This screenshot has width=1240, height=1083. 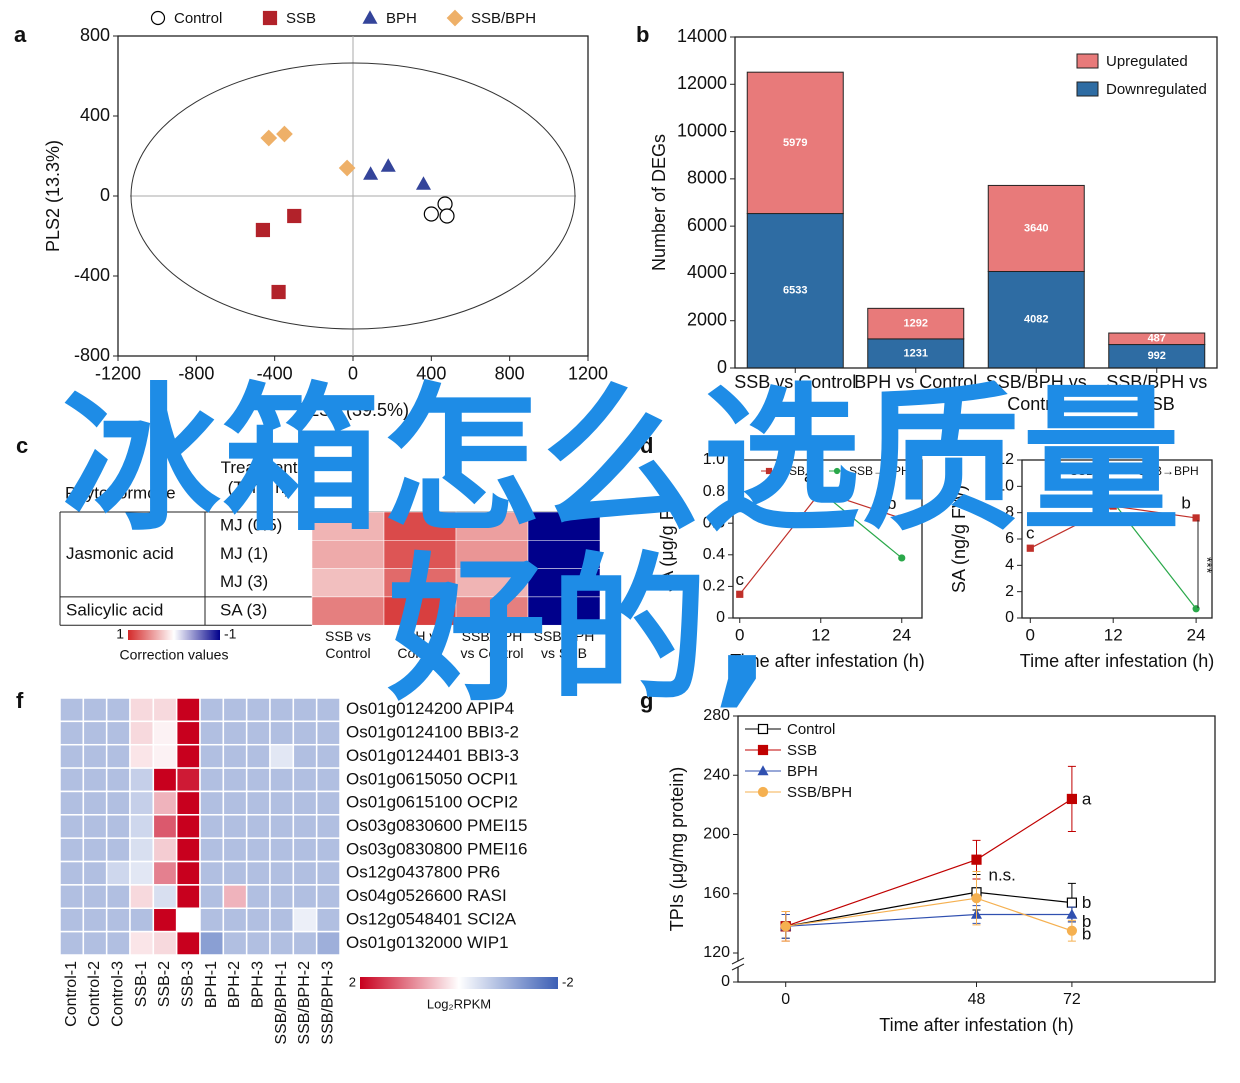 What do you see at coordinates (211, 984) in the screenshot?
I see `column-label: BPH-1` at bounding box center [211, 984].